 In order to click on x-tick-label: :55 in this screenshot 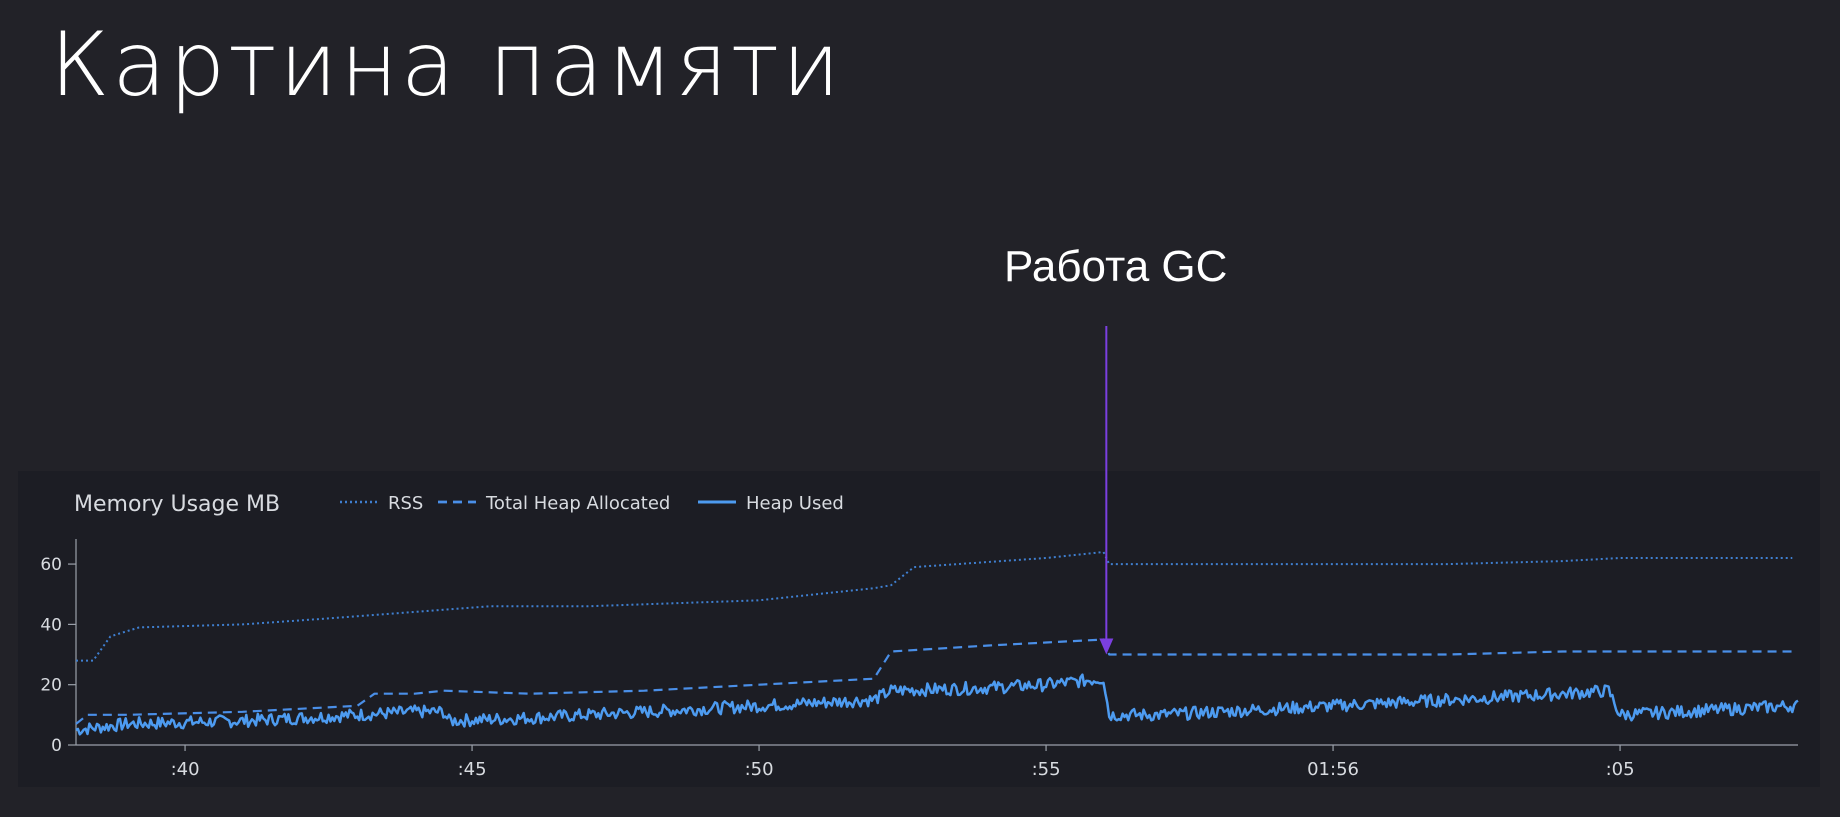, I will do `click(1046, 769)`.